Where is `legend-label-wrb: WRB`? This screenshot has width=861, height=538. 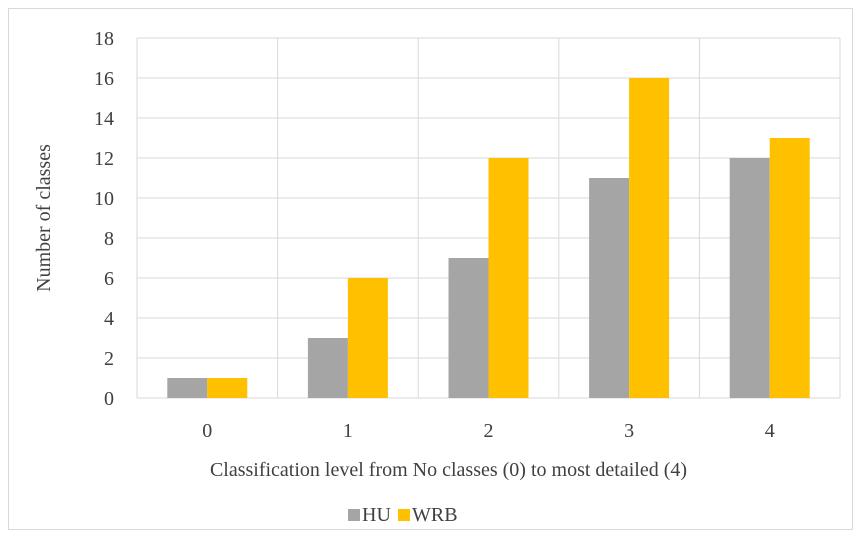 legend-label-wrb: WRB is located at coordinates (435, 515).